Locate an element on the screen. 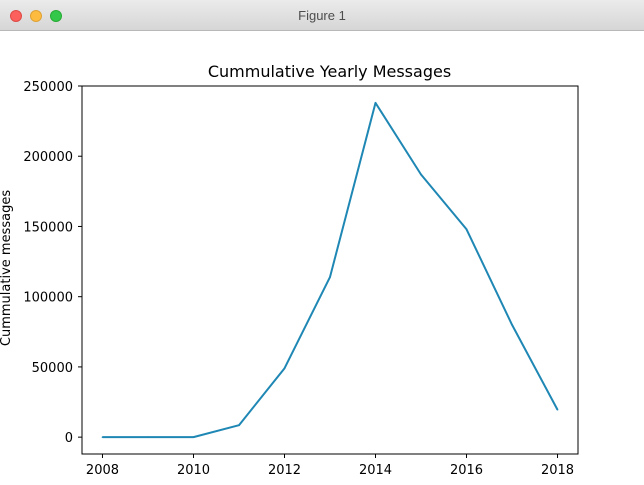 This screenshot has height=485, width=644. zoom-window-icon is located at coordinates (56, 16).